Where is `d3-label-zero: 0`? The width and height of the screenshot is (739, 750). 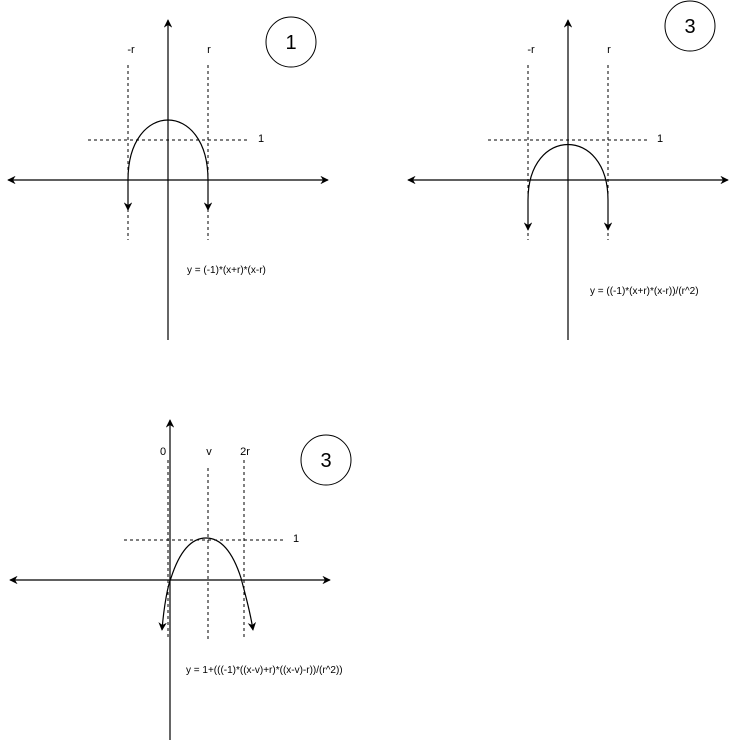 d3-label-zero: 0 is located at coordinates (163, 452).